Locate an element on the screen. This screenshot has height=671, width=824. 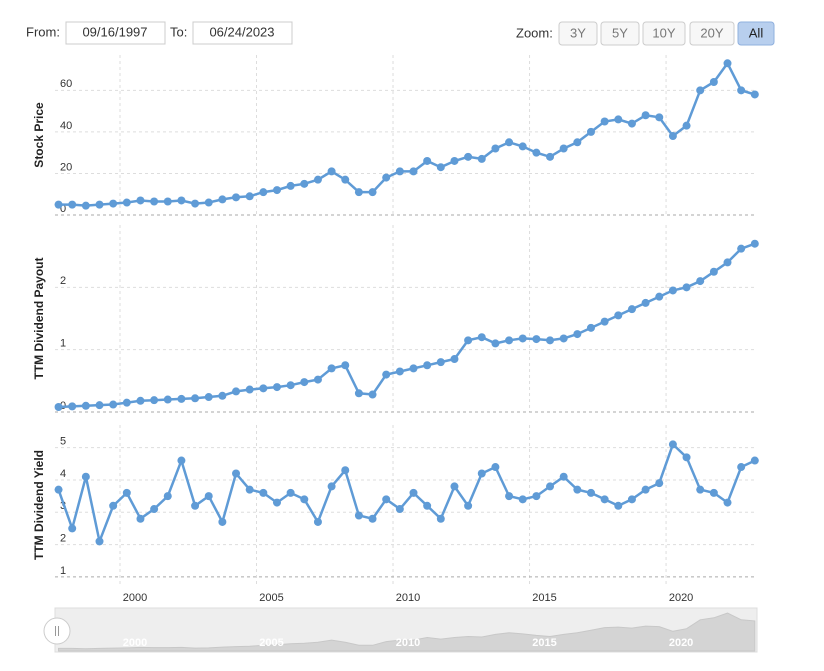
x-tick-label: 2020 is located at coordinates (681, 598).